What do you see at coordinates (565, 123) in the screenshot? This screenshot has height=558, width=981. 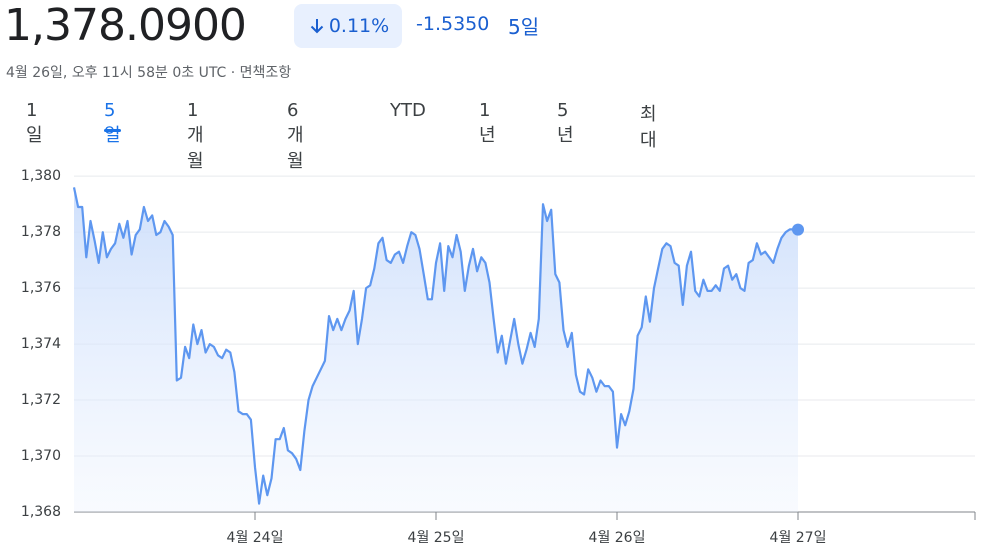 I see `range-tab: 5년` at bounding box center [565, 123].